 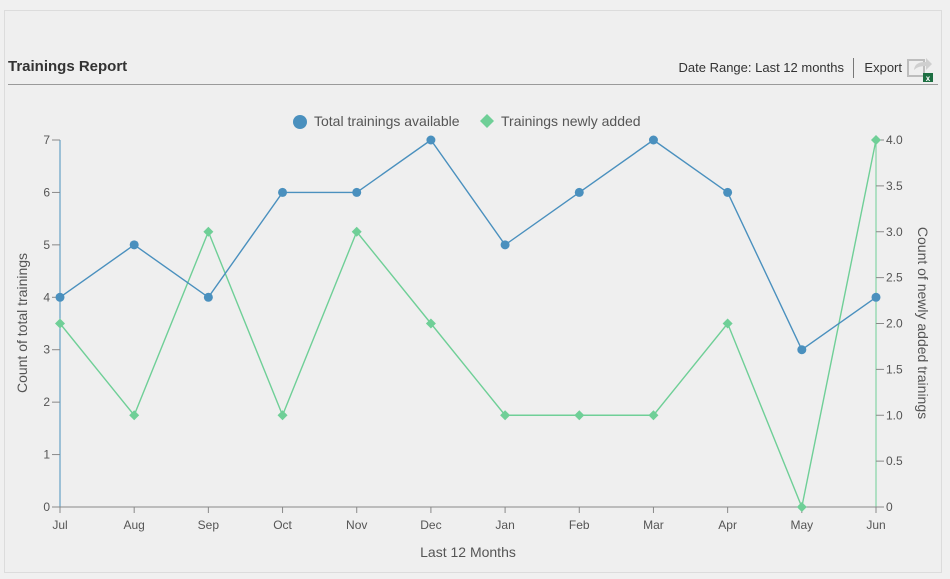 I want to click on svg-text: x, so click(x=928, y=78).